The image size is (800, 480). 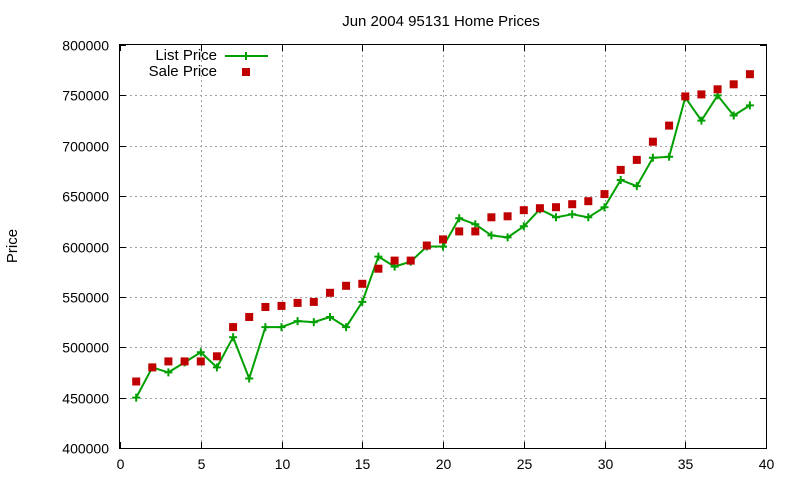 I want to click on x-tick-label: 0, so click(x=121, y=464).